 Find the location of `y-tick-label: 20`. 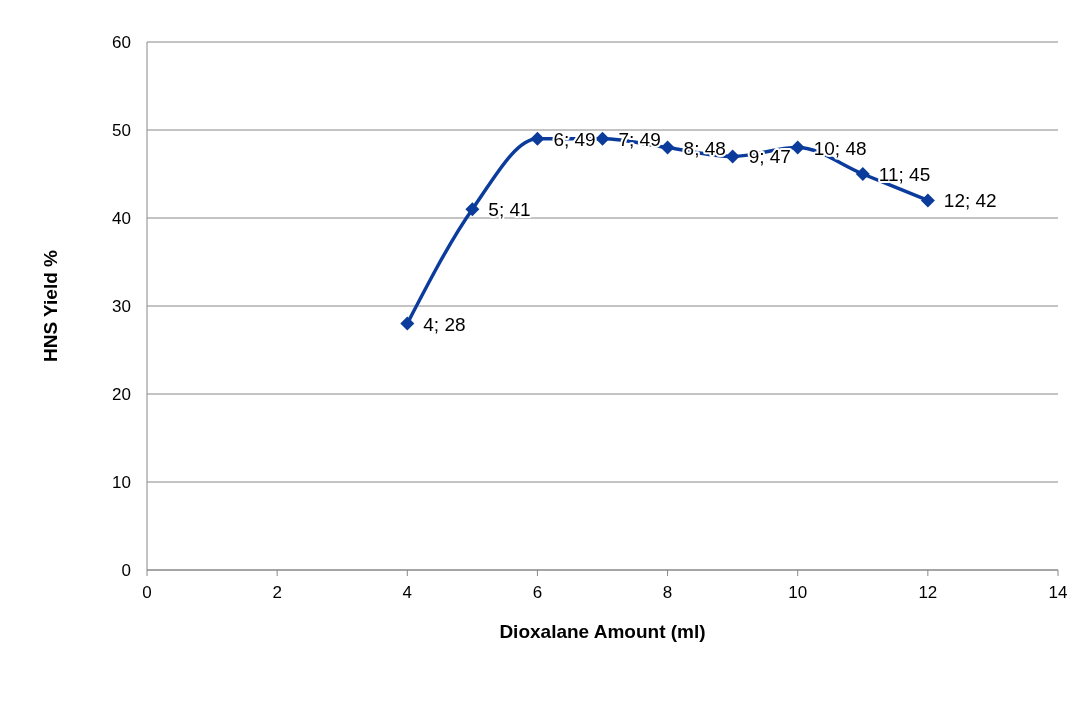

y-tick-label: 20 is located at coordinates (121, 395).